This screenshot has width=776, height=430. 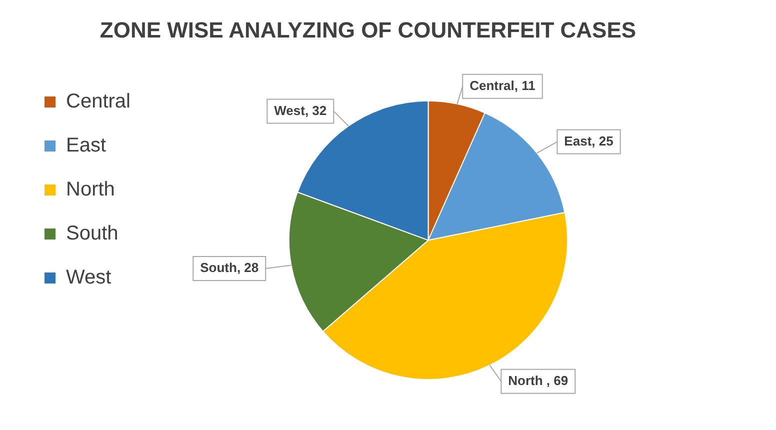 What do you see at coordinates (368, 29) in the screenshot?
I see `chart-title: ZONE WISE ANALYZING OF COUNTERFEIT CASES` at bounding box center [368, 29].